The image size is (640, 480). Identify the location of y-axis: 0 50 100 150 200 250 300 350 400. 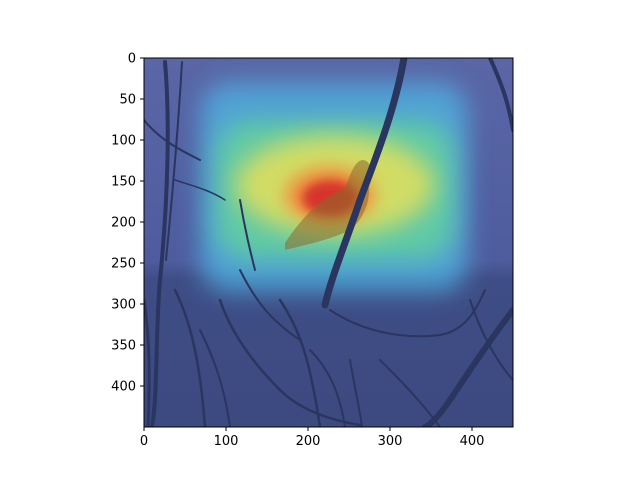
(127, 223).